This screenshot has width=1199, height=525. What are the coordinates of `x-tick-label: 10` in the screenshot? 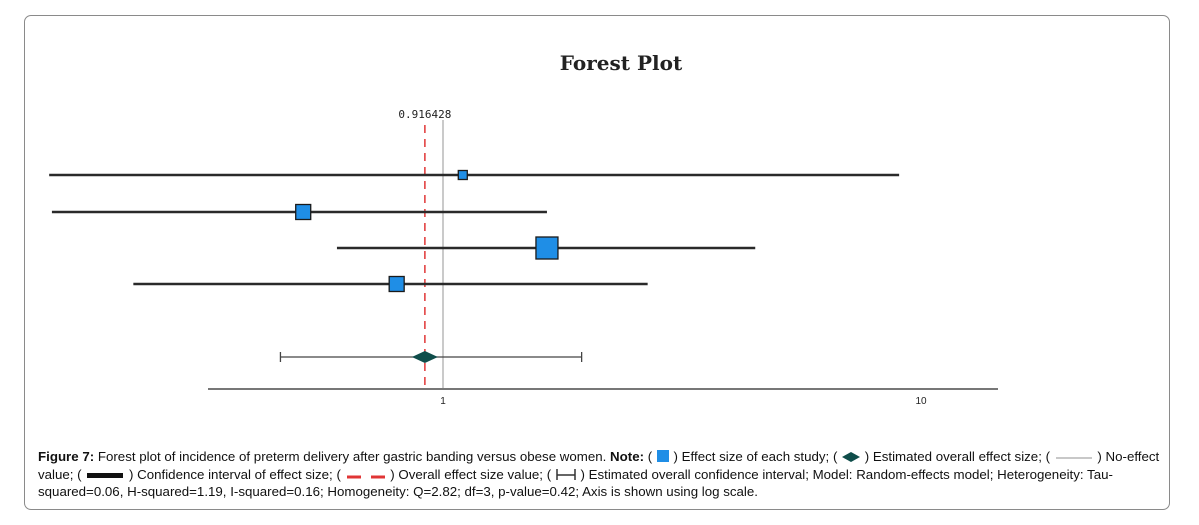 It's located at (921, 401).